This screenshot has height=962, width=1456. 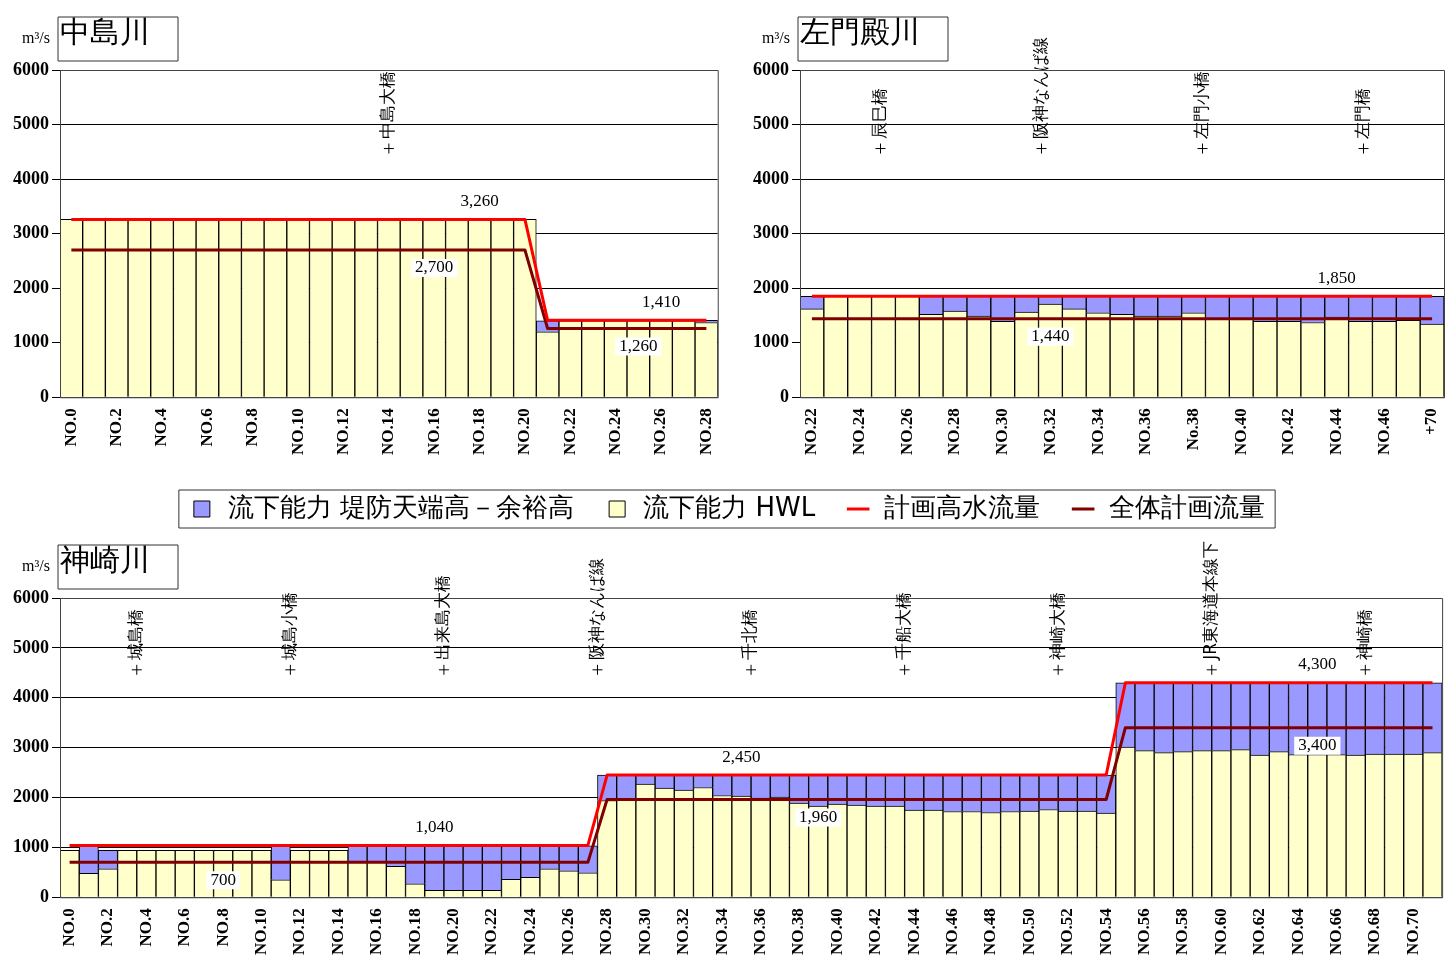 What do you see at coordinates (1317, 664) in the screenshot?
I see `data-label: 4,300` at bounding box center [1317, 664].